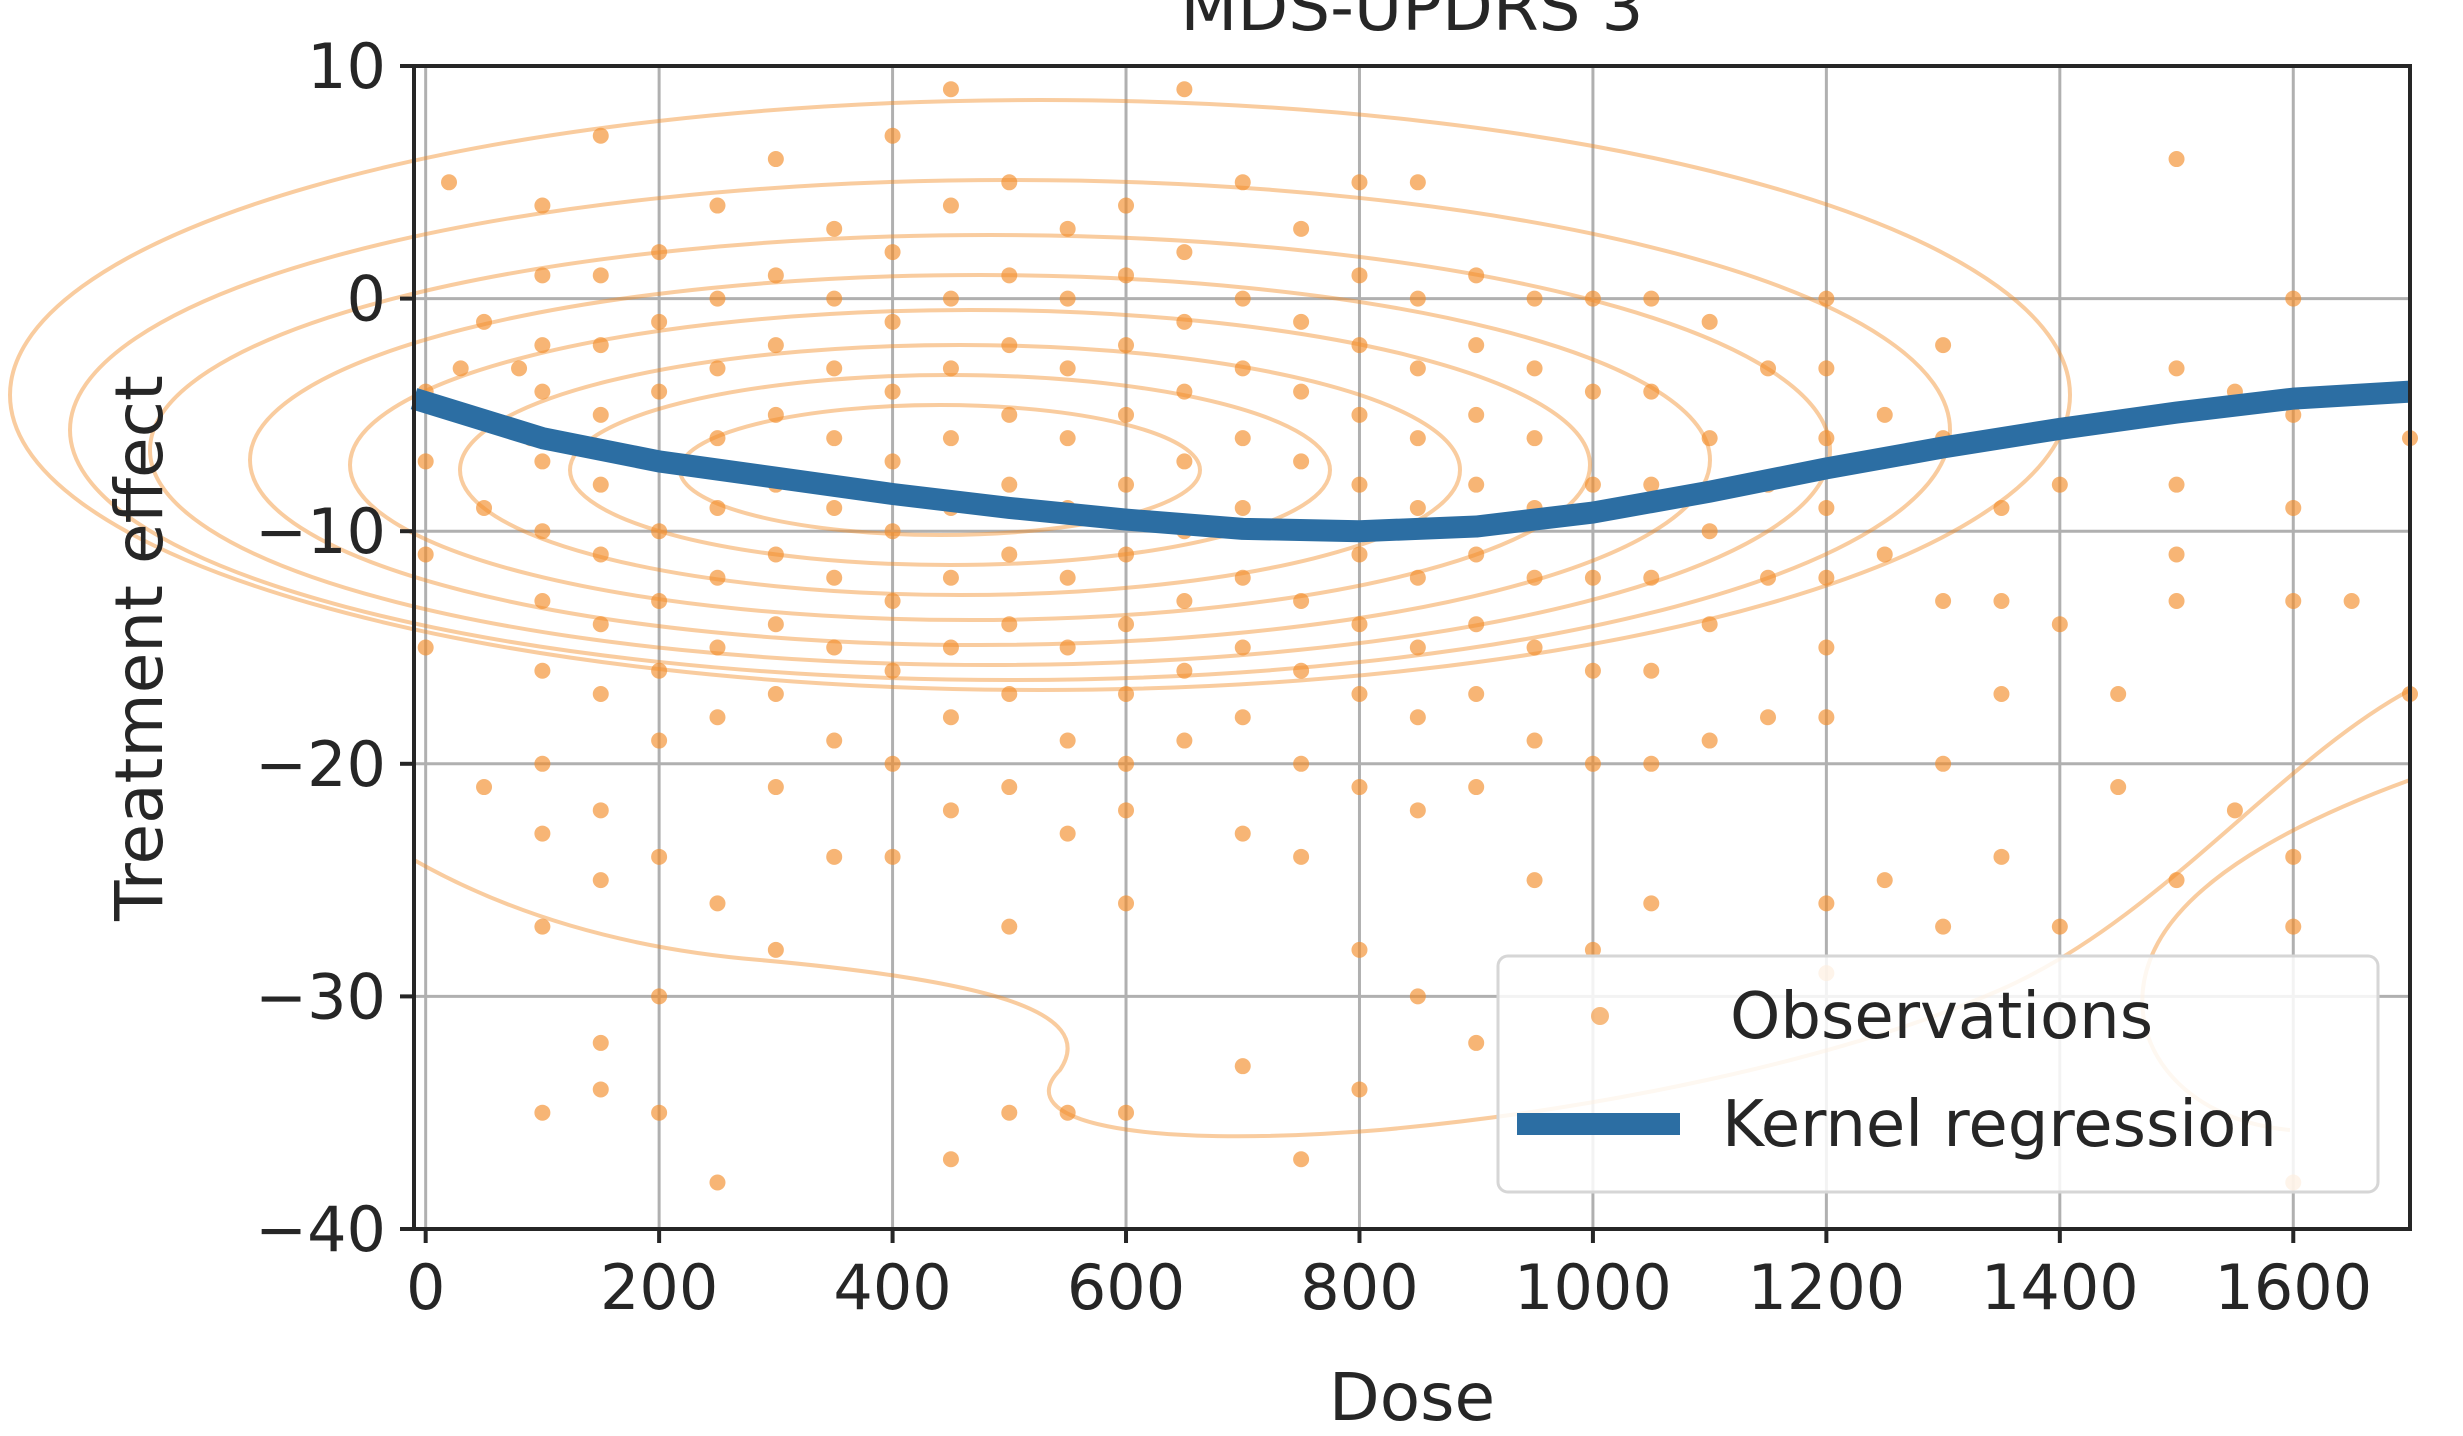 This screenshot has height=1436, width=2463. What do you see at coordinates (1999, 1125) in the screenshot?
I see `legend-kernel-regression-label: Kernel regression` at bounding box center [1999, 1125].